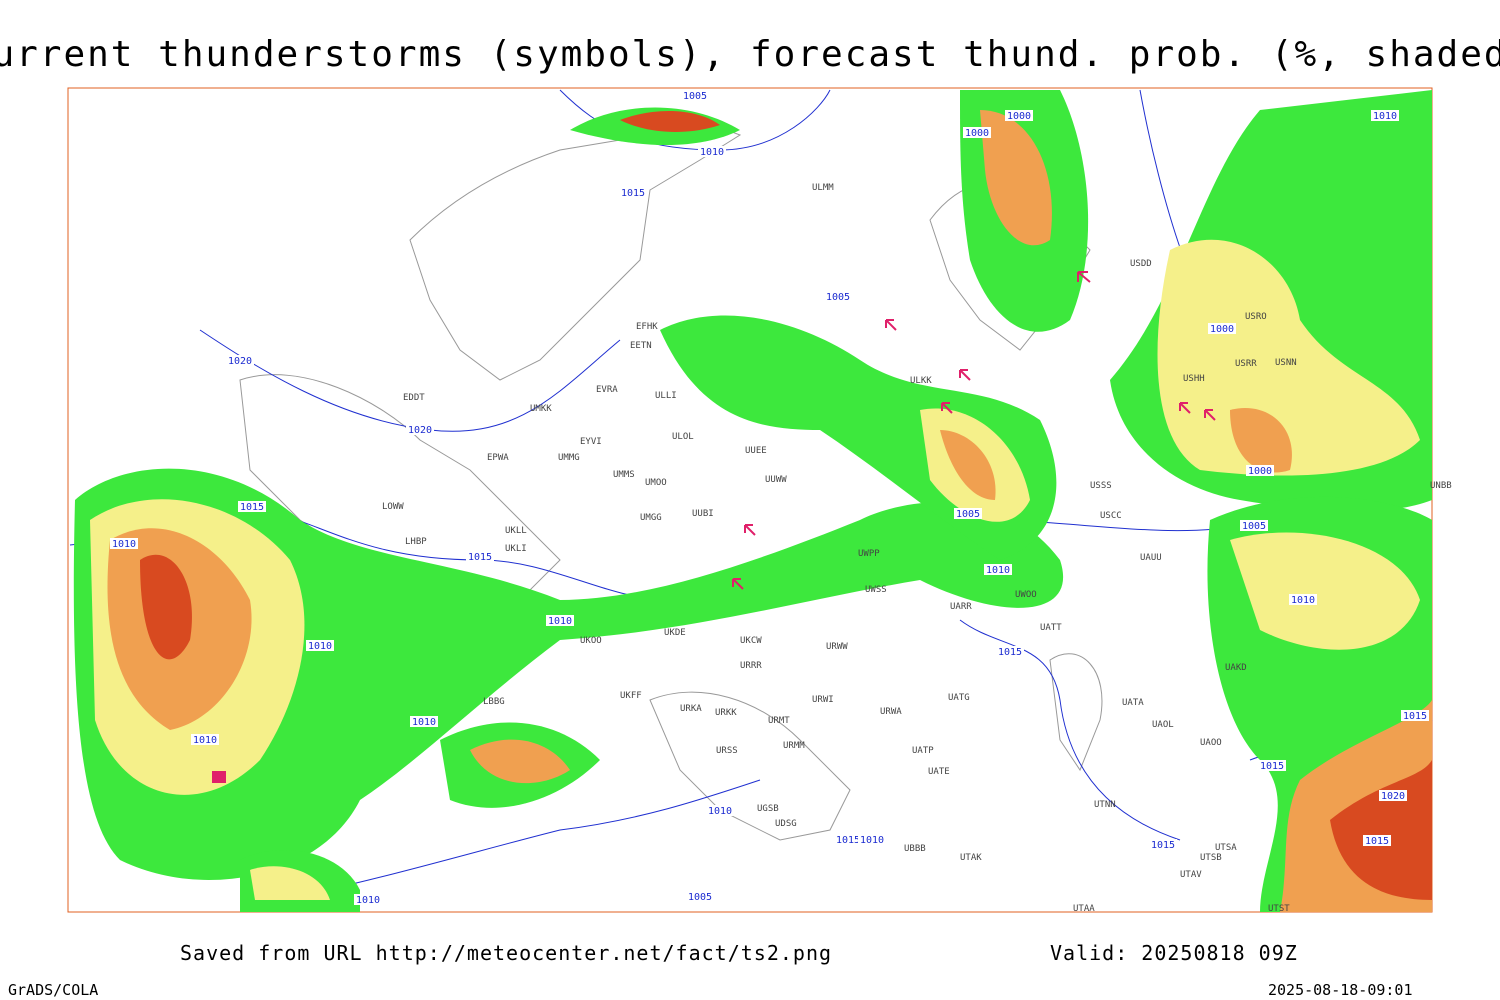  Describe the element at coordinates (683, 437) in the screenshot. I see `station-label: ULOL` at that location.